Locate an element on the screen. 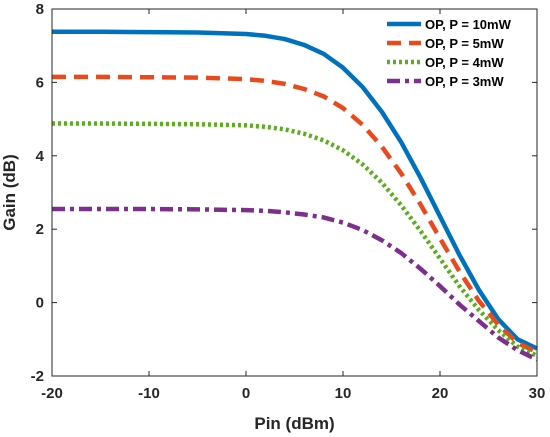 The height and width of the screenshot is (437, 550). y-axis-label: Gain (dB) is located at coordinates (9, 192).